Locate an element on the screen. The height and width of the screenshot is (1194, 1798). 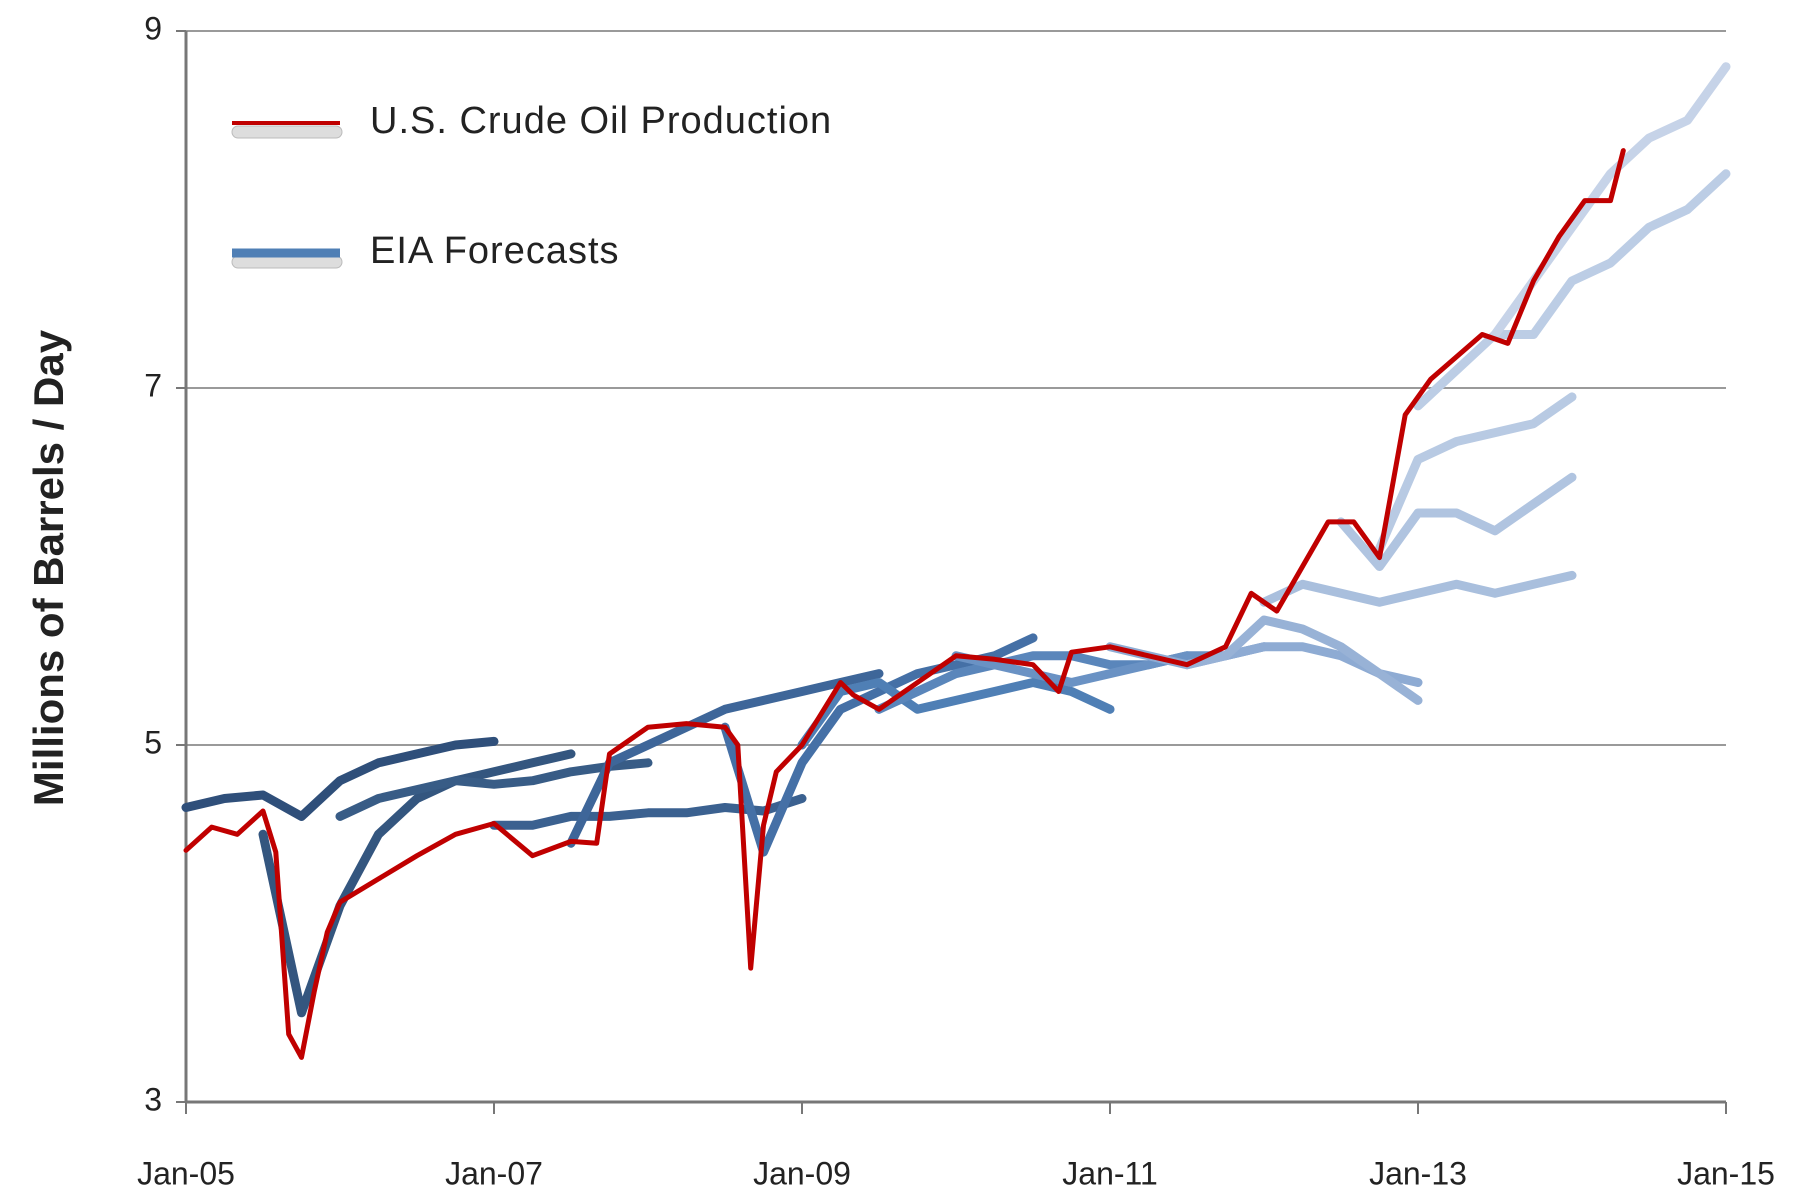
x-tick-label: Jan-05 is located at coordinates (186, 1173).